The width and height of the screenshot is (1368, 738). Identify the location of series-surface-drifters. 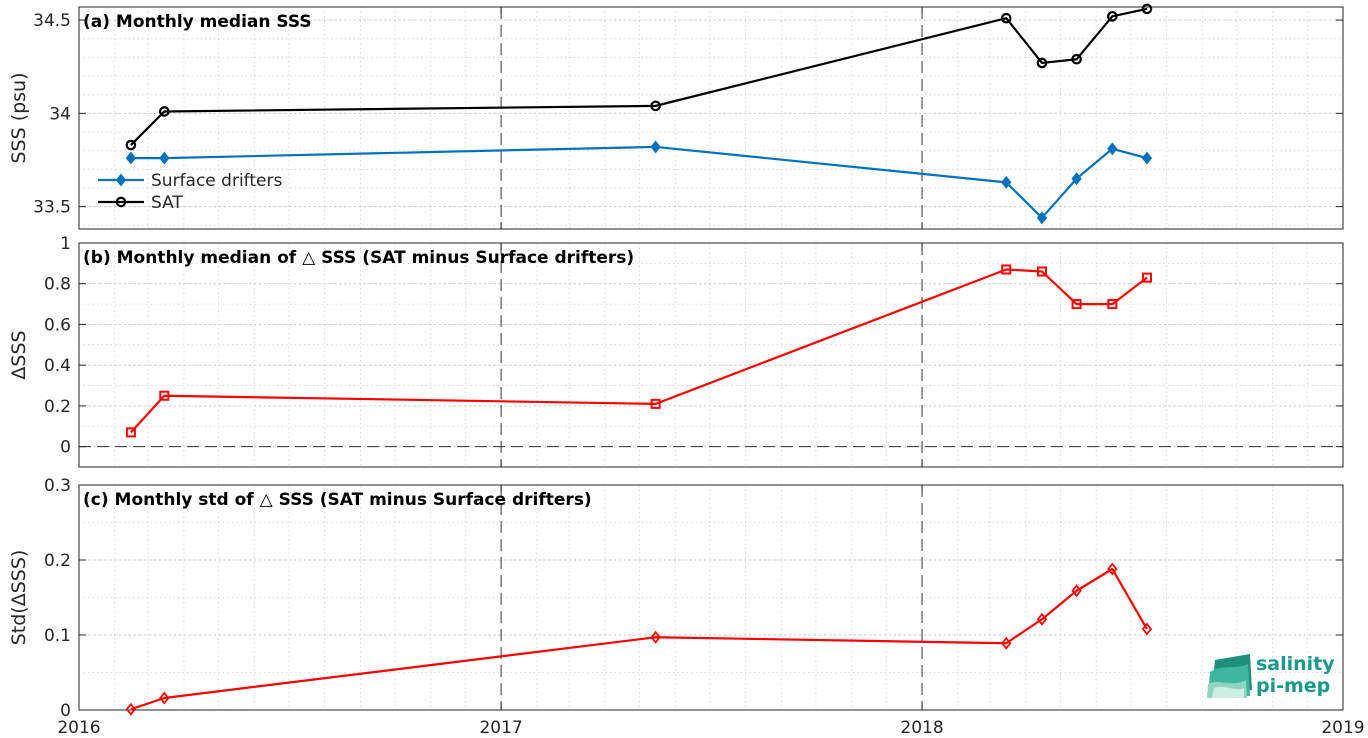
(639, 182).